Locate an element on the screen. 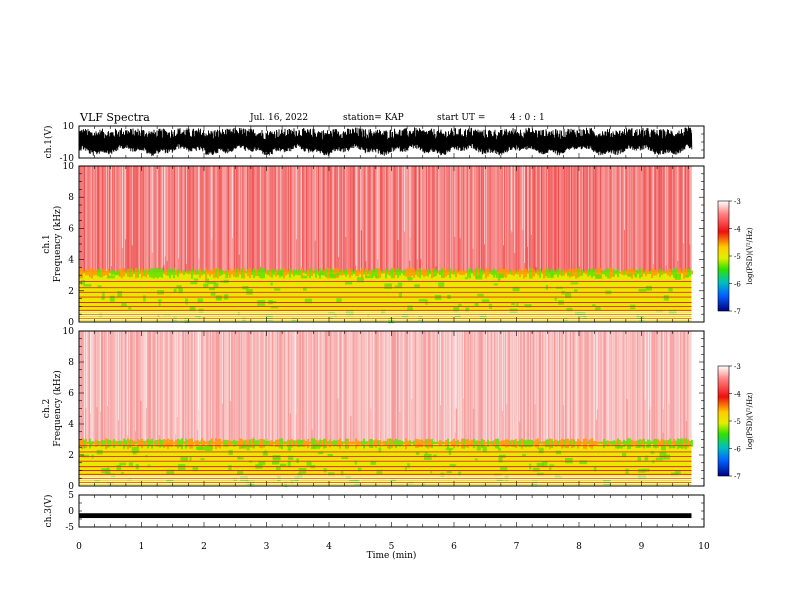  ch2-streak is located at coordinates (547, 385).